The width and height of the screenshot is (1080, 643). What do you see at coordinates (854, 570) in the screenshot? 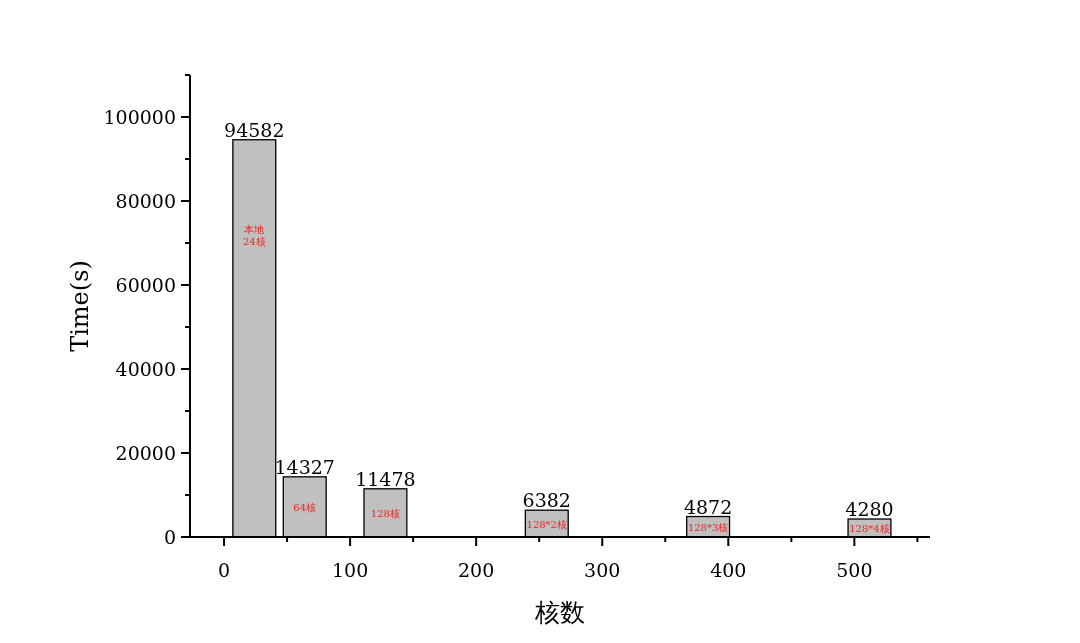
I see `x-tick-label: 500` at bounding box center [854, 570].